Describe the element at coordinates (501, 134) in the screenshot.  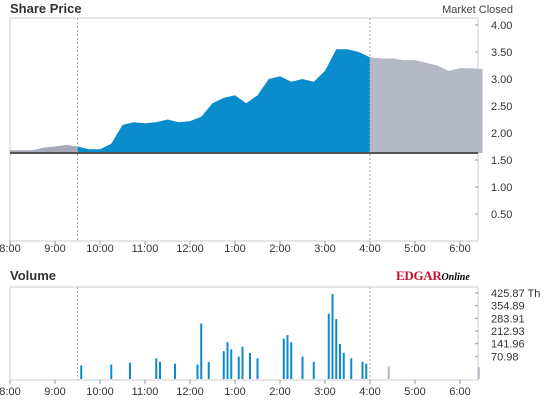
I see `price-y-tick-label: 2.00` at that location.